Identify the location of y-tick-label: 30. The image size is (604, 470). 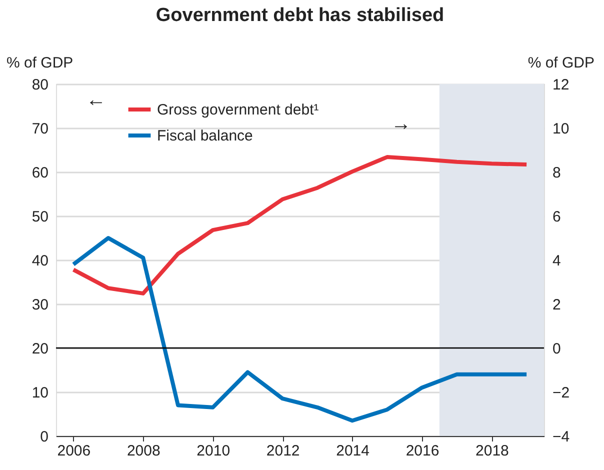
(40, 305).